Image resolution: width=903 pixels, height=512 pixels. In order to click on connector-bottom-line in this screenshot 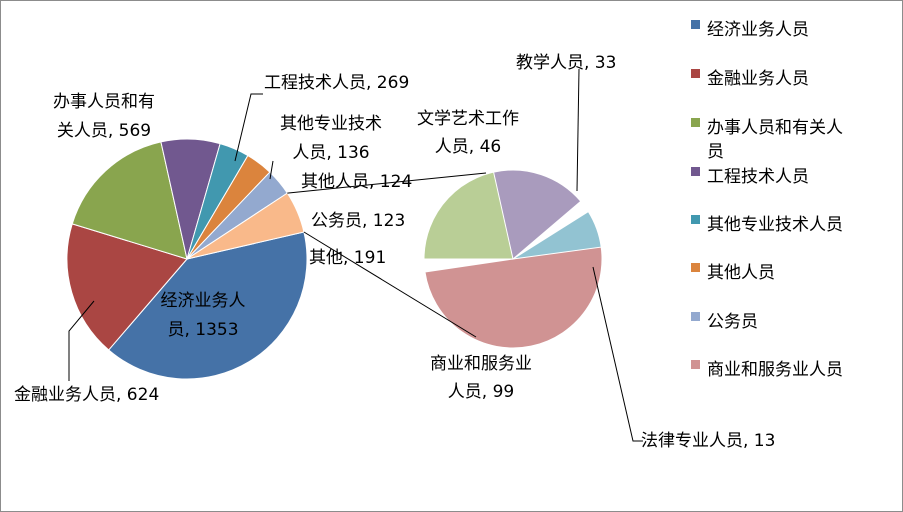, I will do `click(390, 284)`.